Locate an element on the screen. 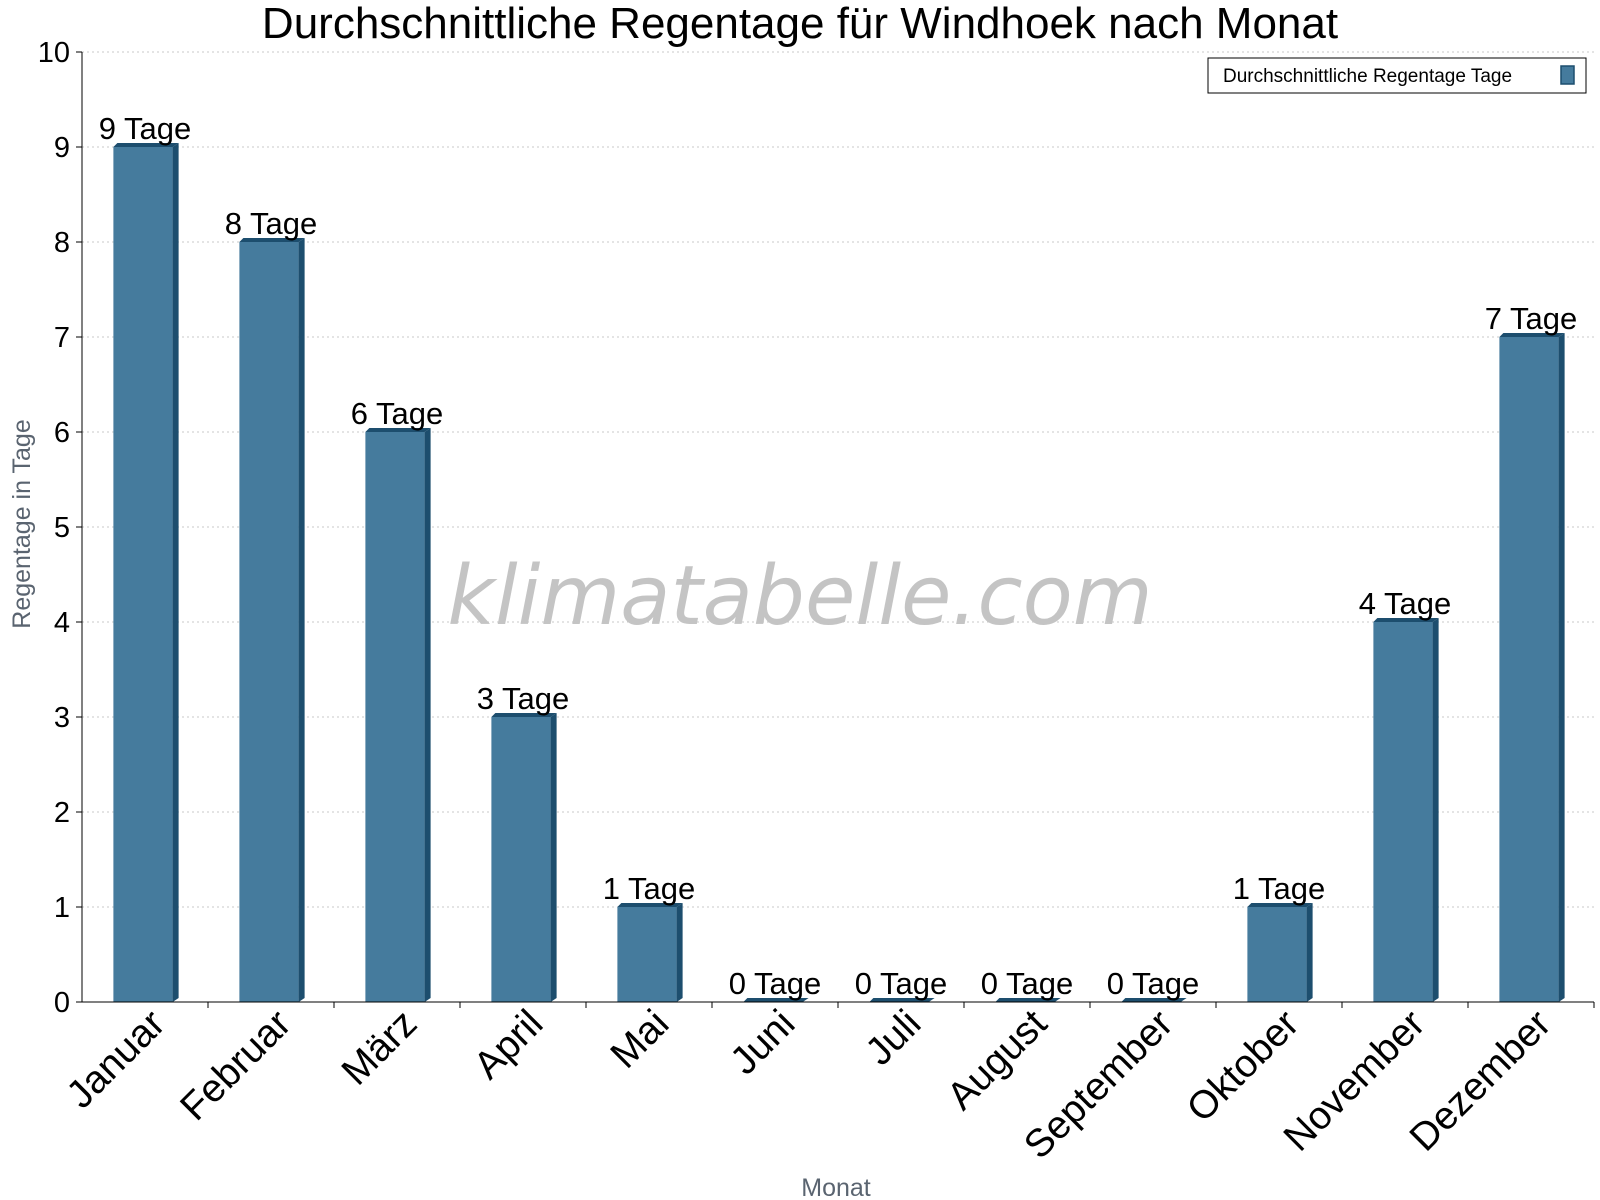 The image size is (1600, 1200). y-tick-label: 0 is located at coordinates (62, 1003).